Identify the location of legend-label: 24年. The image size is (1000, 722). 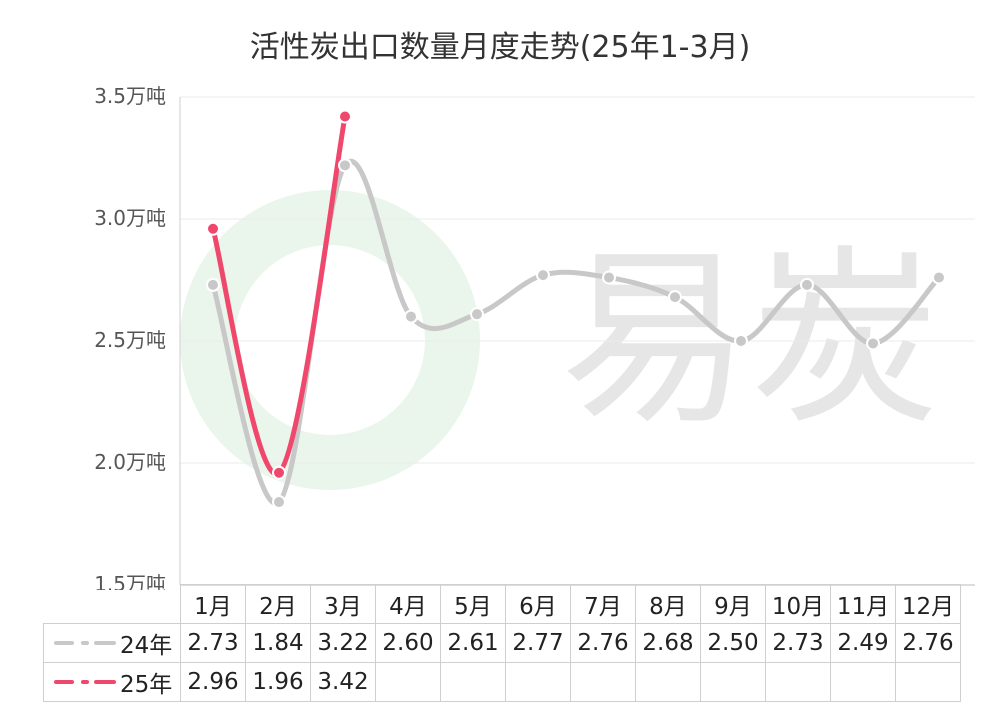
(146, 646).